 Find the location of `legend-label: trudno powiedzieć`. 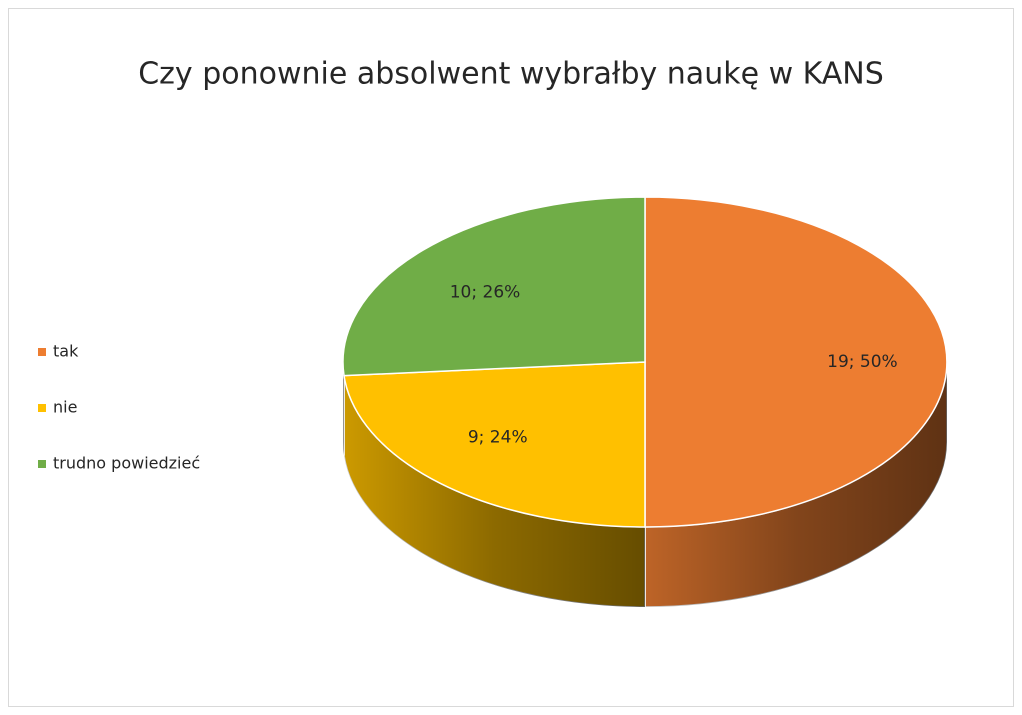

legend-label: trudno powiedzieć is located at coordinates (126, 463).